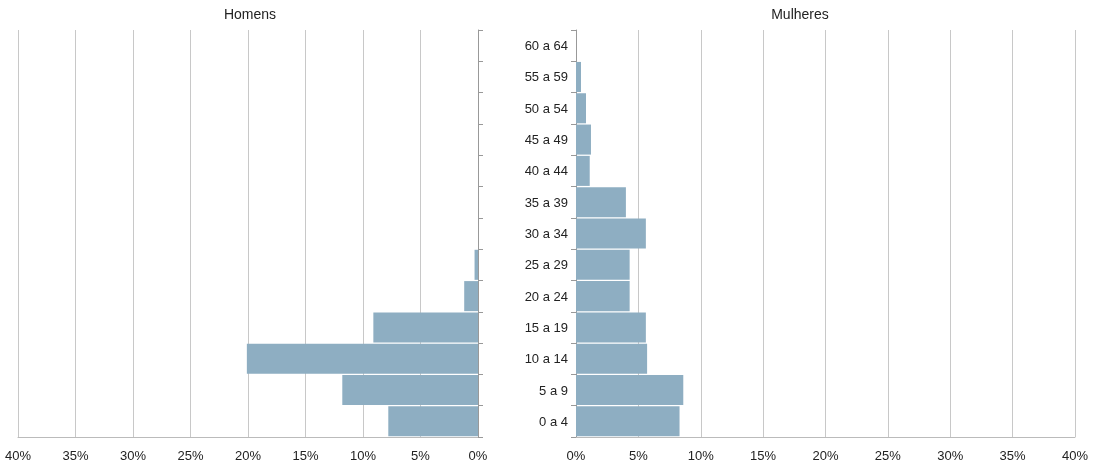 This screenshot has width=1100, height=475. I want to click on y-tick-label: 20 a 24, so click(546, 296).